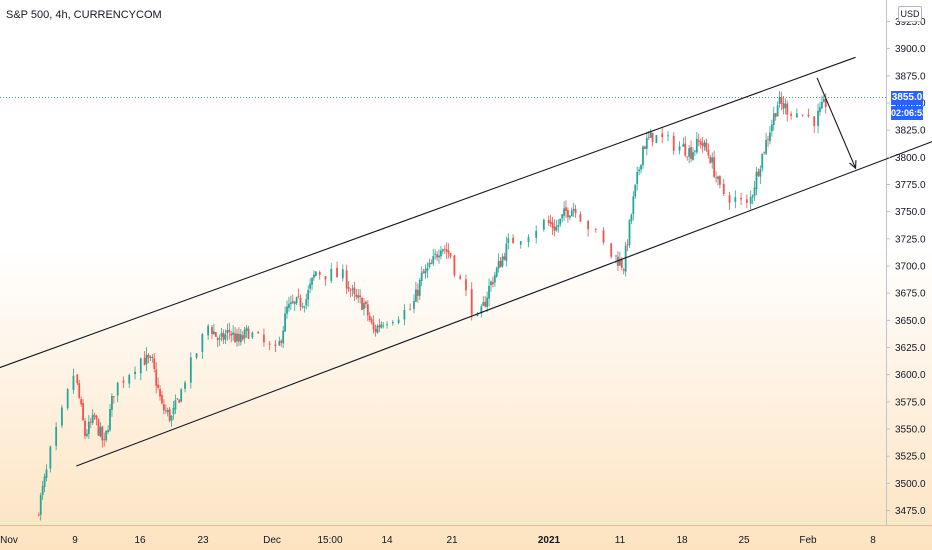 Image resolution: width=932 pixels, height=550 pixels. Describe the element at coordinates (910, 348) in the screenshot. I see `y-tick-label: 3625.0` at that location.